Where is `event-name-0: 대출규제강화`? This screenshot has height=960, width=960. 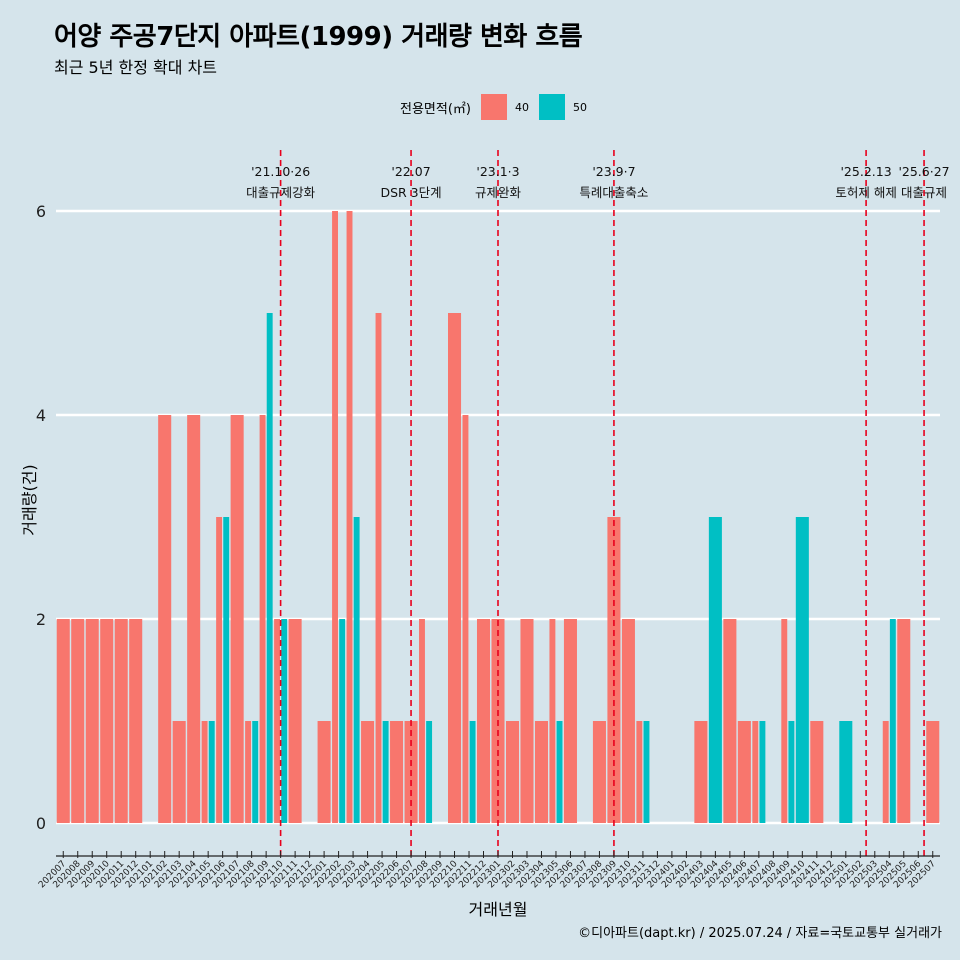
event-name-0: 대출규제강화 is located at coordinates (281, 192).